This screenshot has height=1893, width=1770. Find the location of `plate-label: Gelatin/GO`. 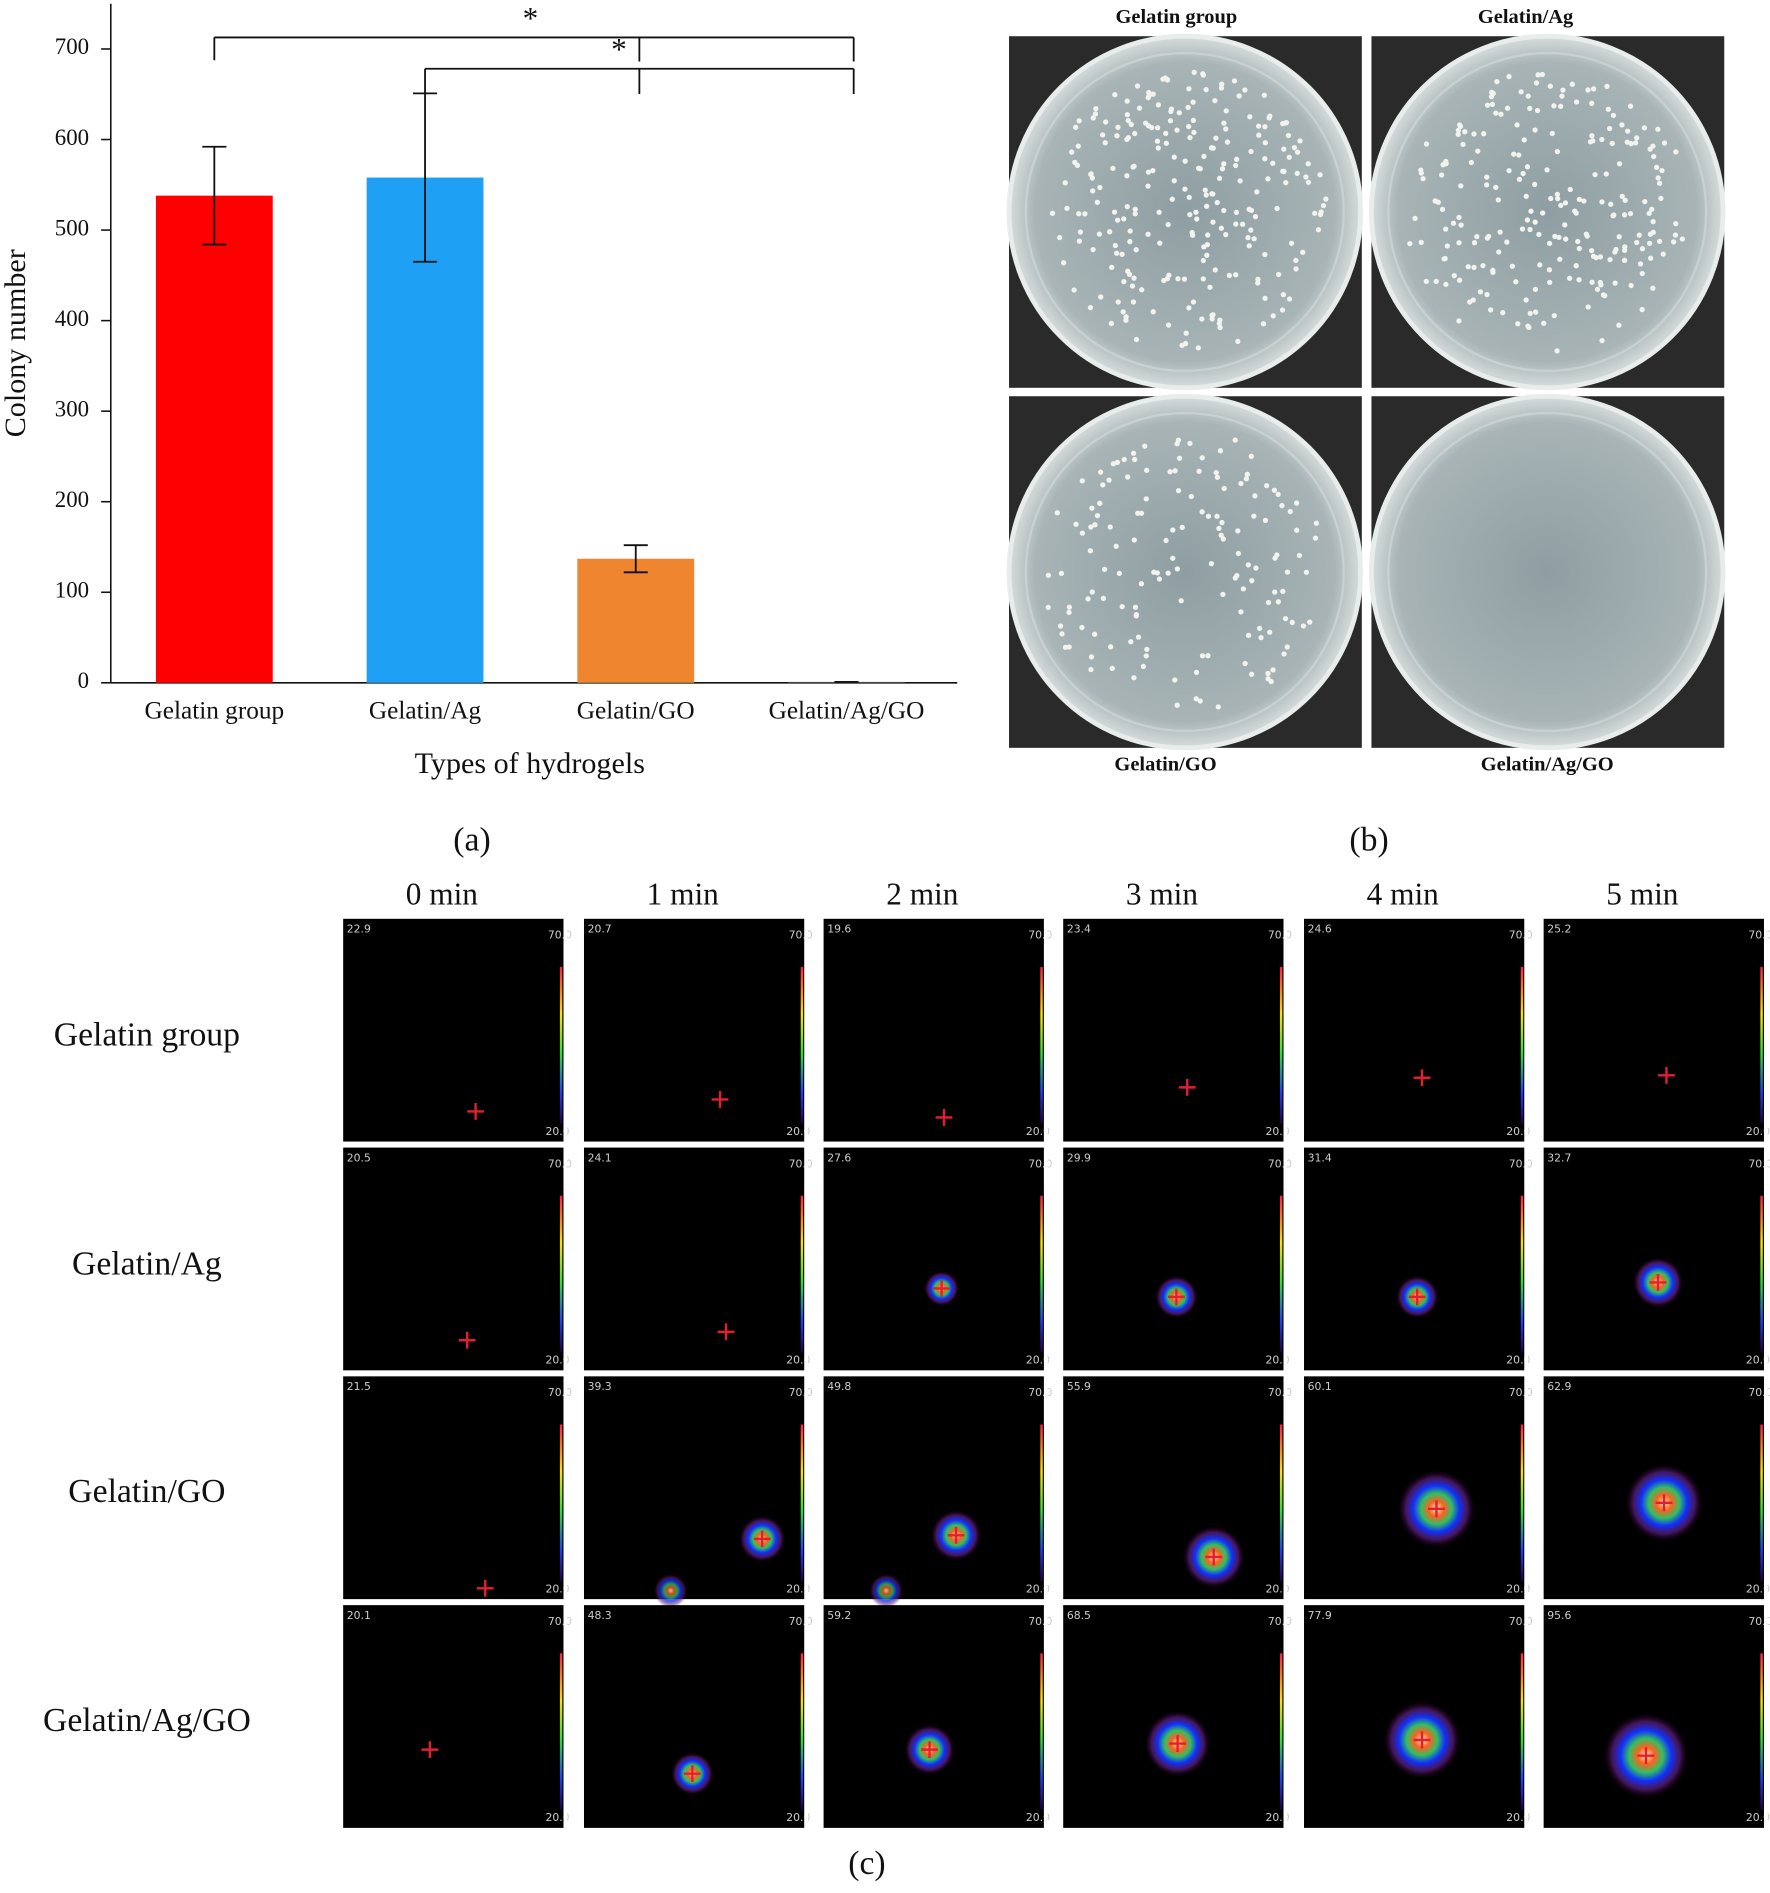

plate-label: Gelatin/GO is located at coordinates (1165, 765).